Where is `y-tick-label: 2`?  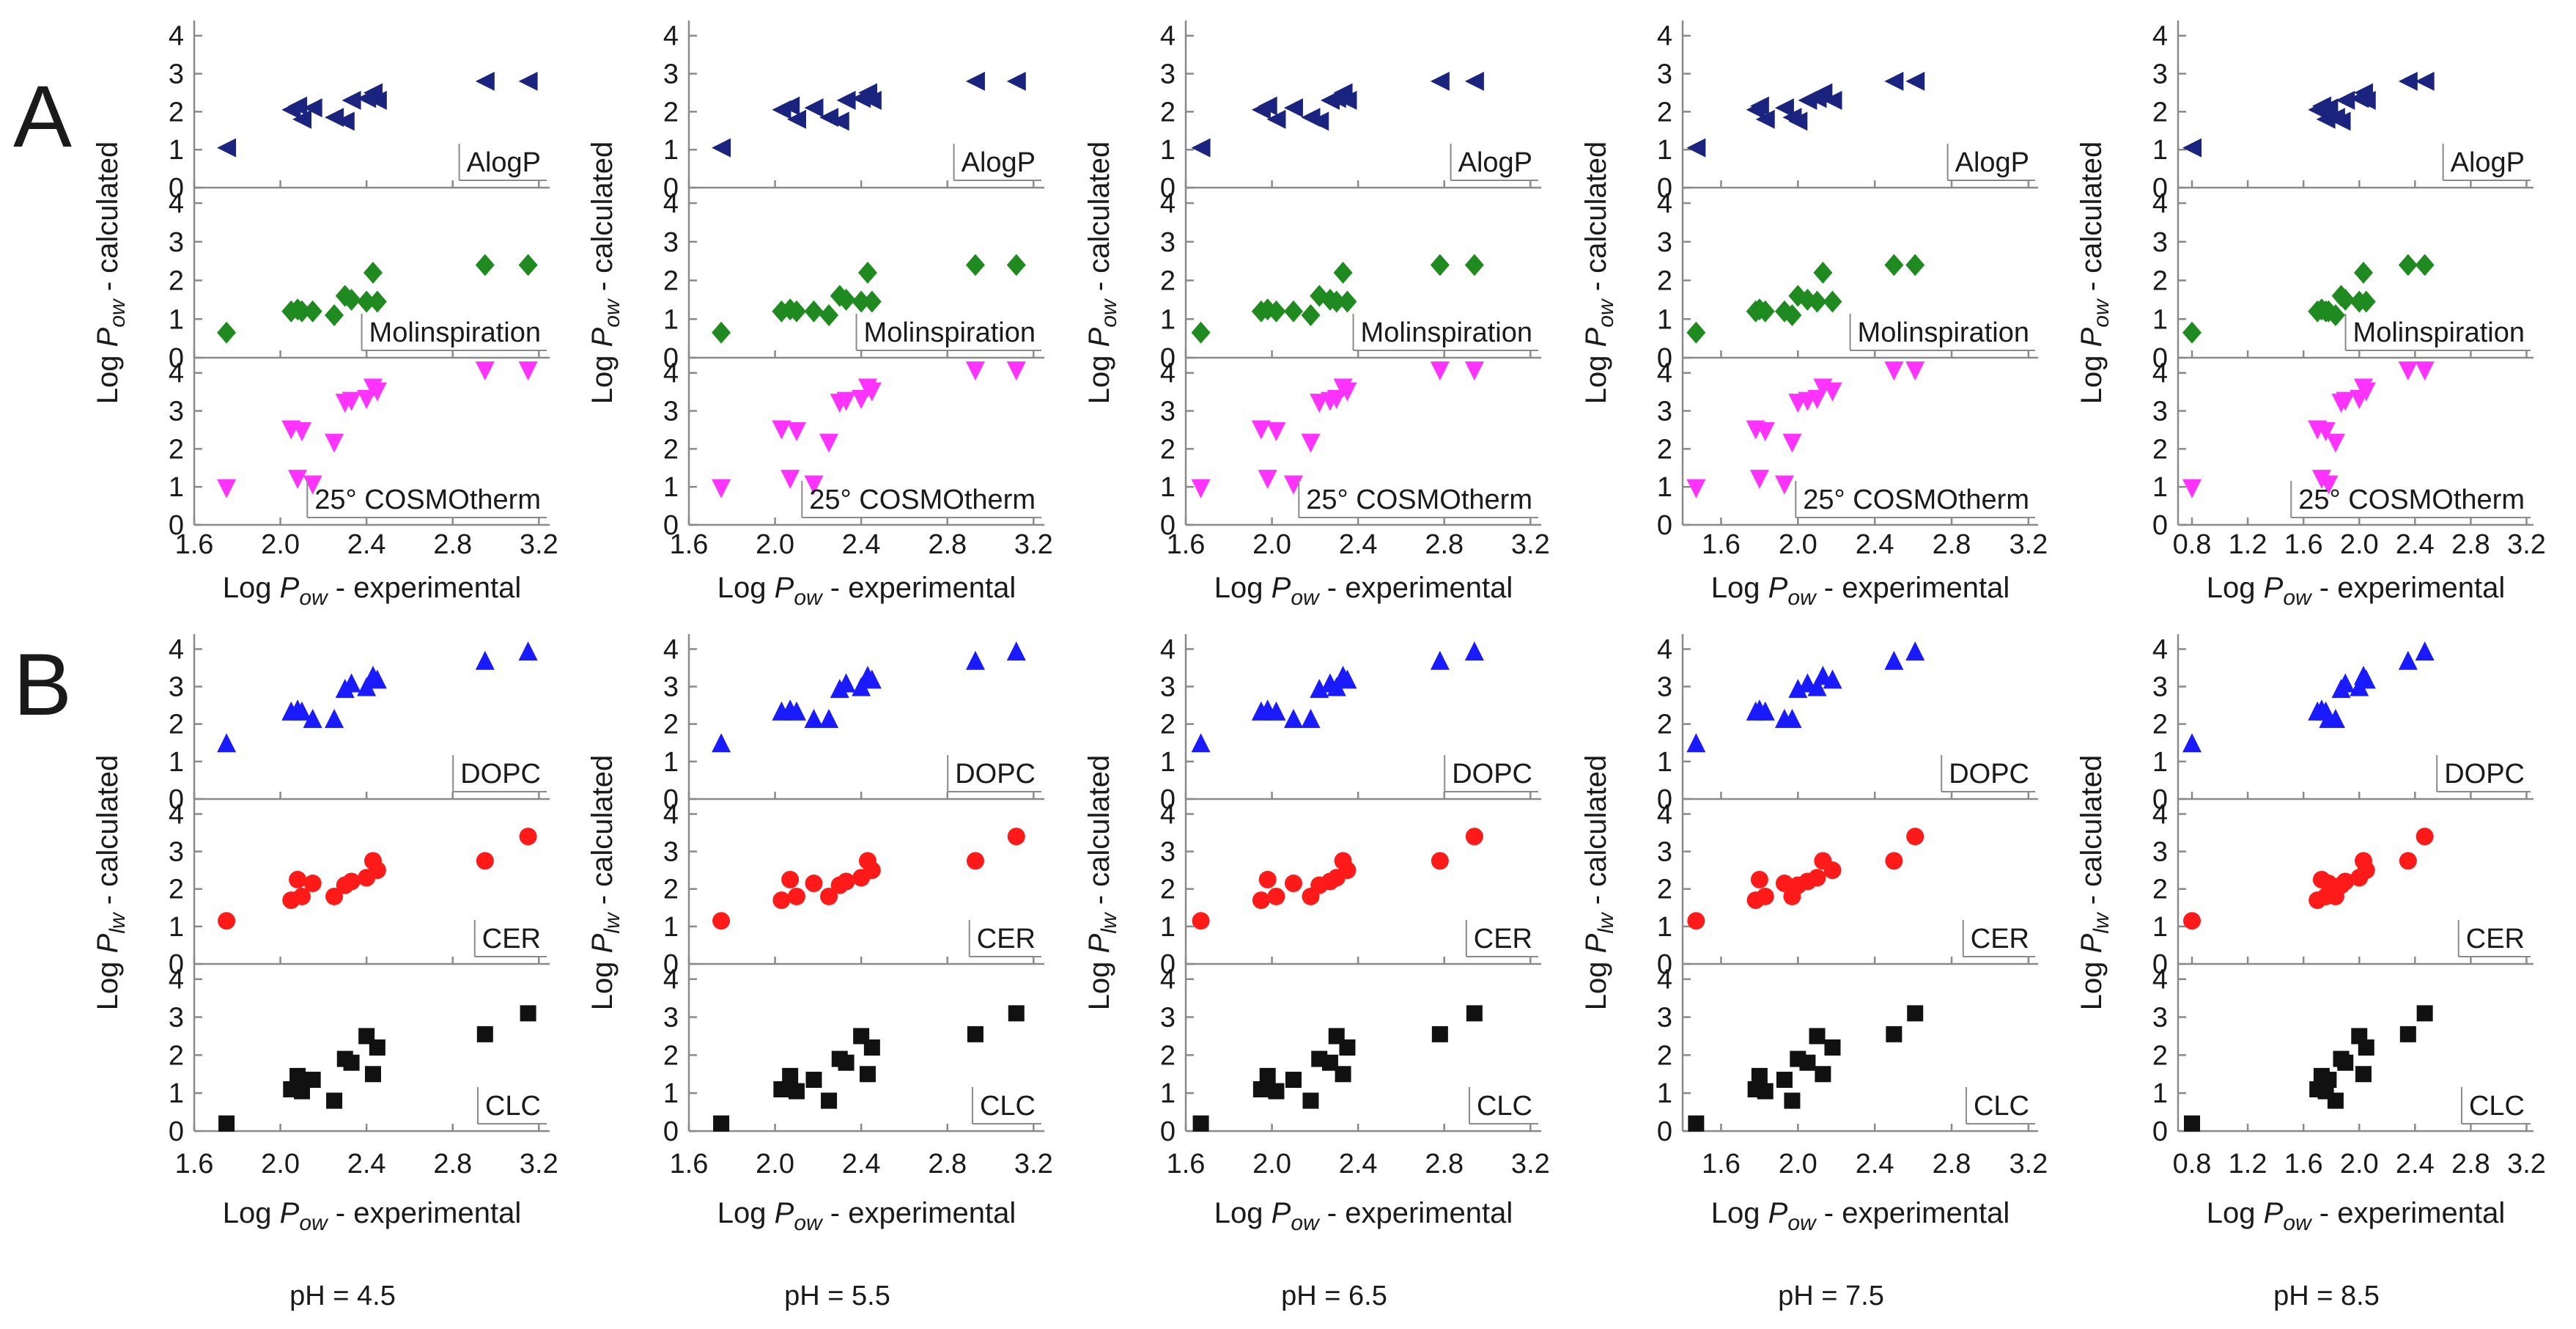 y-tick-label: 2 is located at coordinates (671, 725).